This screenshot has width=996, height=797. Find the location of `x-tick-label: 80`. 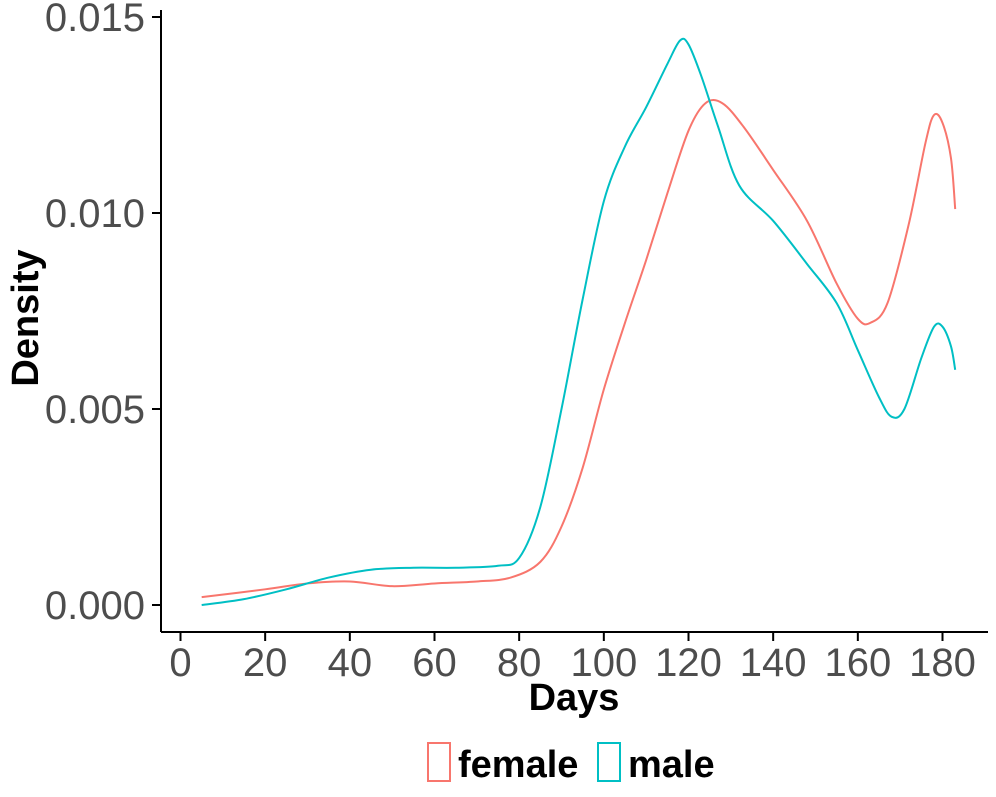

x-tick-label: 80 is located at coordinates (519, 663).